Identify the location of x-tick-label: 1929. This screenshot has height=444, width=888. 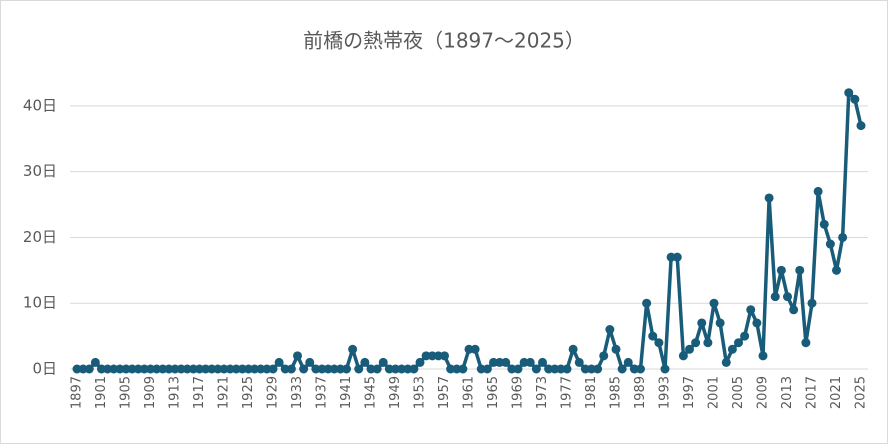
(273, 392).